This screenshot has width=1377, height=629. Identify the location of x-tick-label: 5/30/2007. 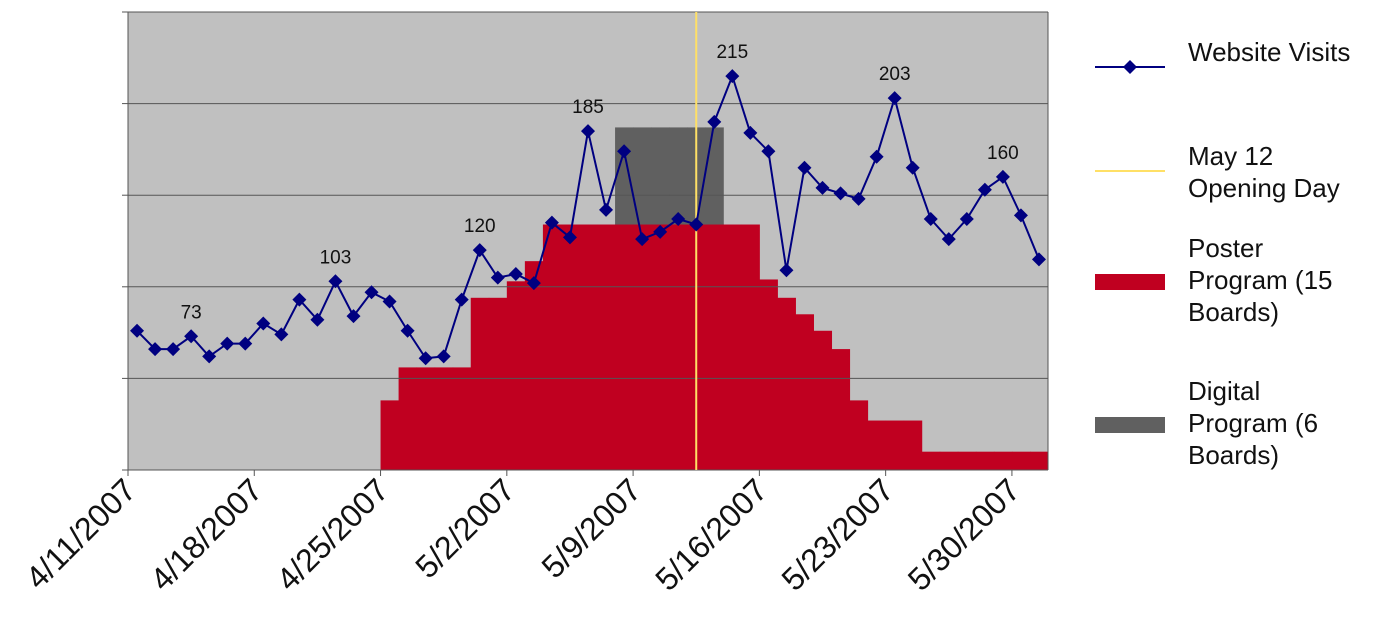
(964, 534).